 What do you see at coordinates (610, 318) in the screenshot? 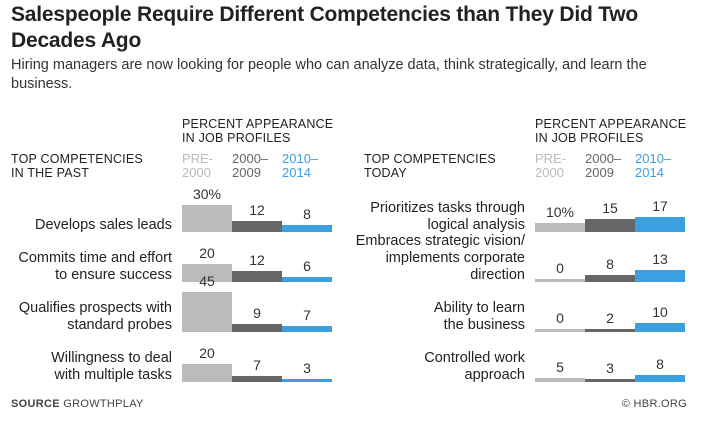
I see `data-label: 2` at bounding box center [610, 318].